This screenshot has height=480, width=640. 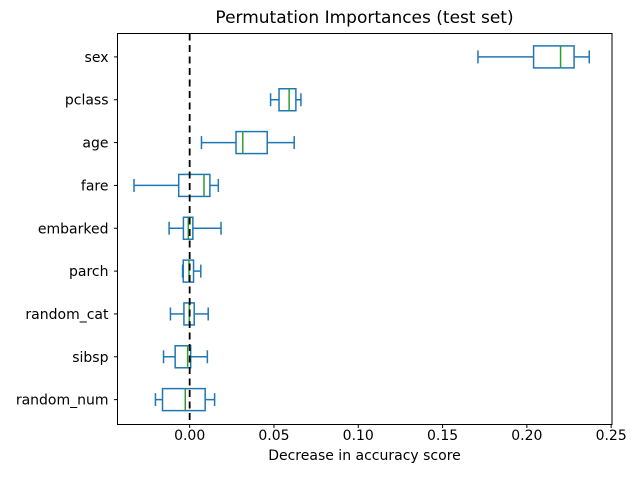 What do you see at coordinates (97, 58) in the screenshot?
I see `y-tick-label-sex: sex` at bounding box center [97, 58].